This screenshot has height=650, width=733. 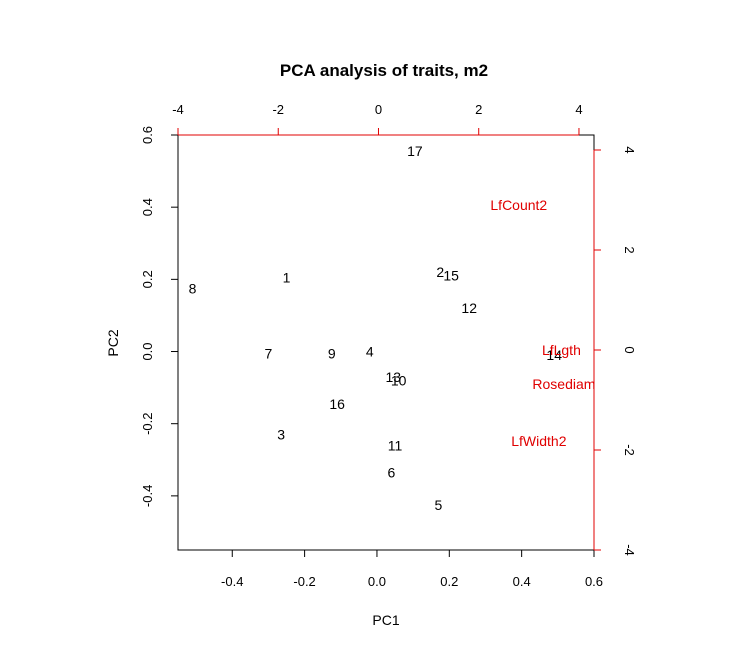 I want to click on top-tick-label: -2, so click(x=278, y=109).